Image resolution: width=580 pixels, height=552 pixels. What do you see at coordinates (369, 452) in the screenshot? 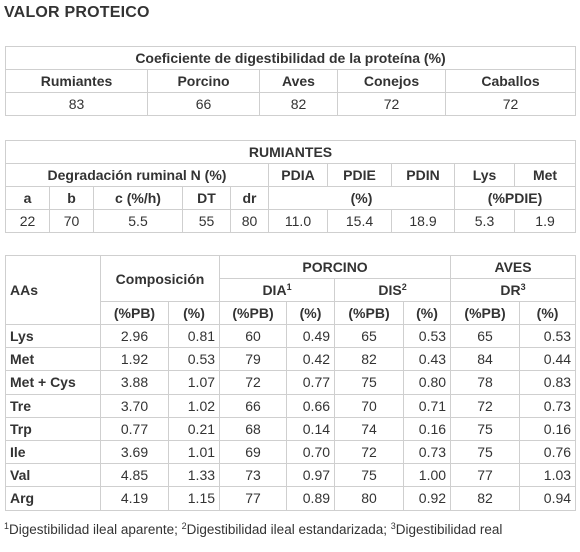
I see `aa-value: 72` at bounding box center [369, 452].